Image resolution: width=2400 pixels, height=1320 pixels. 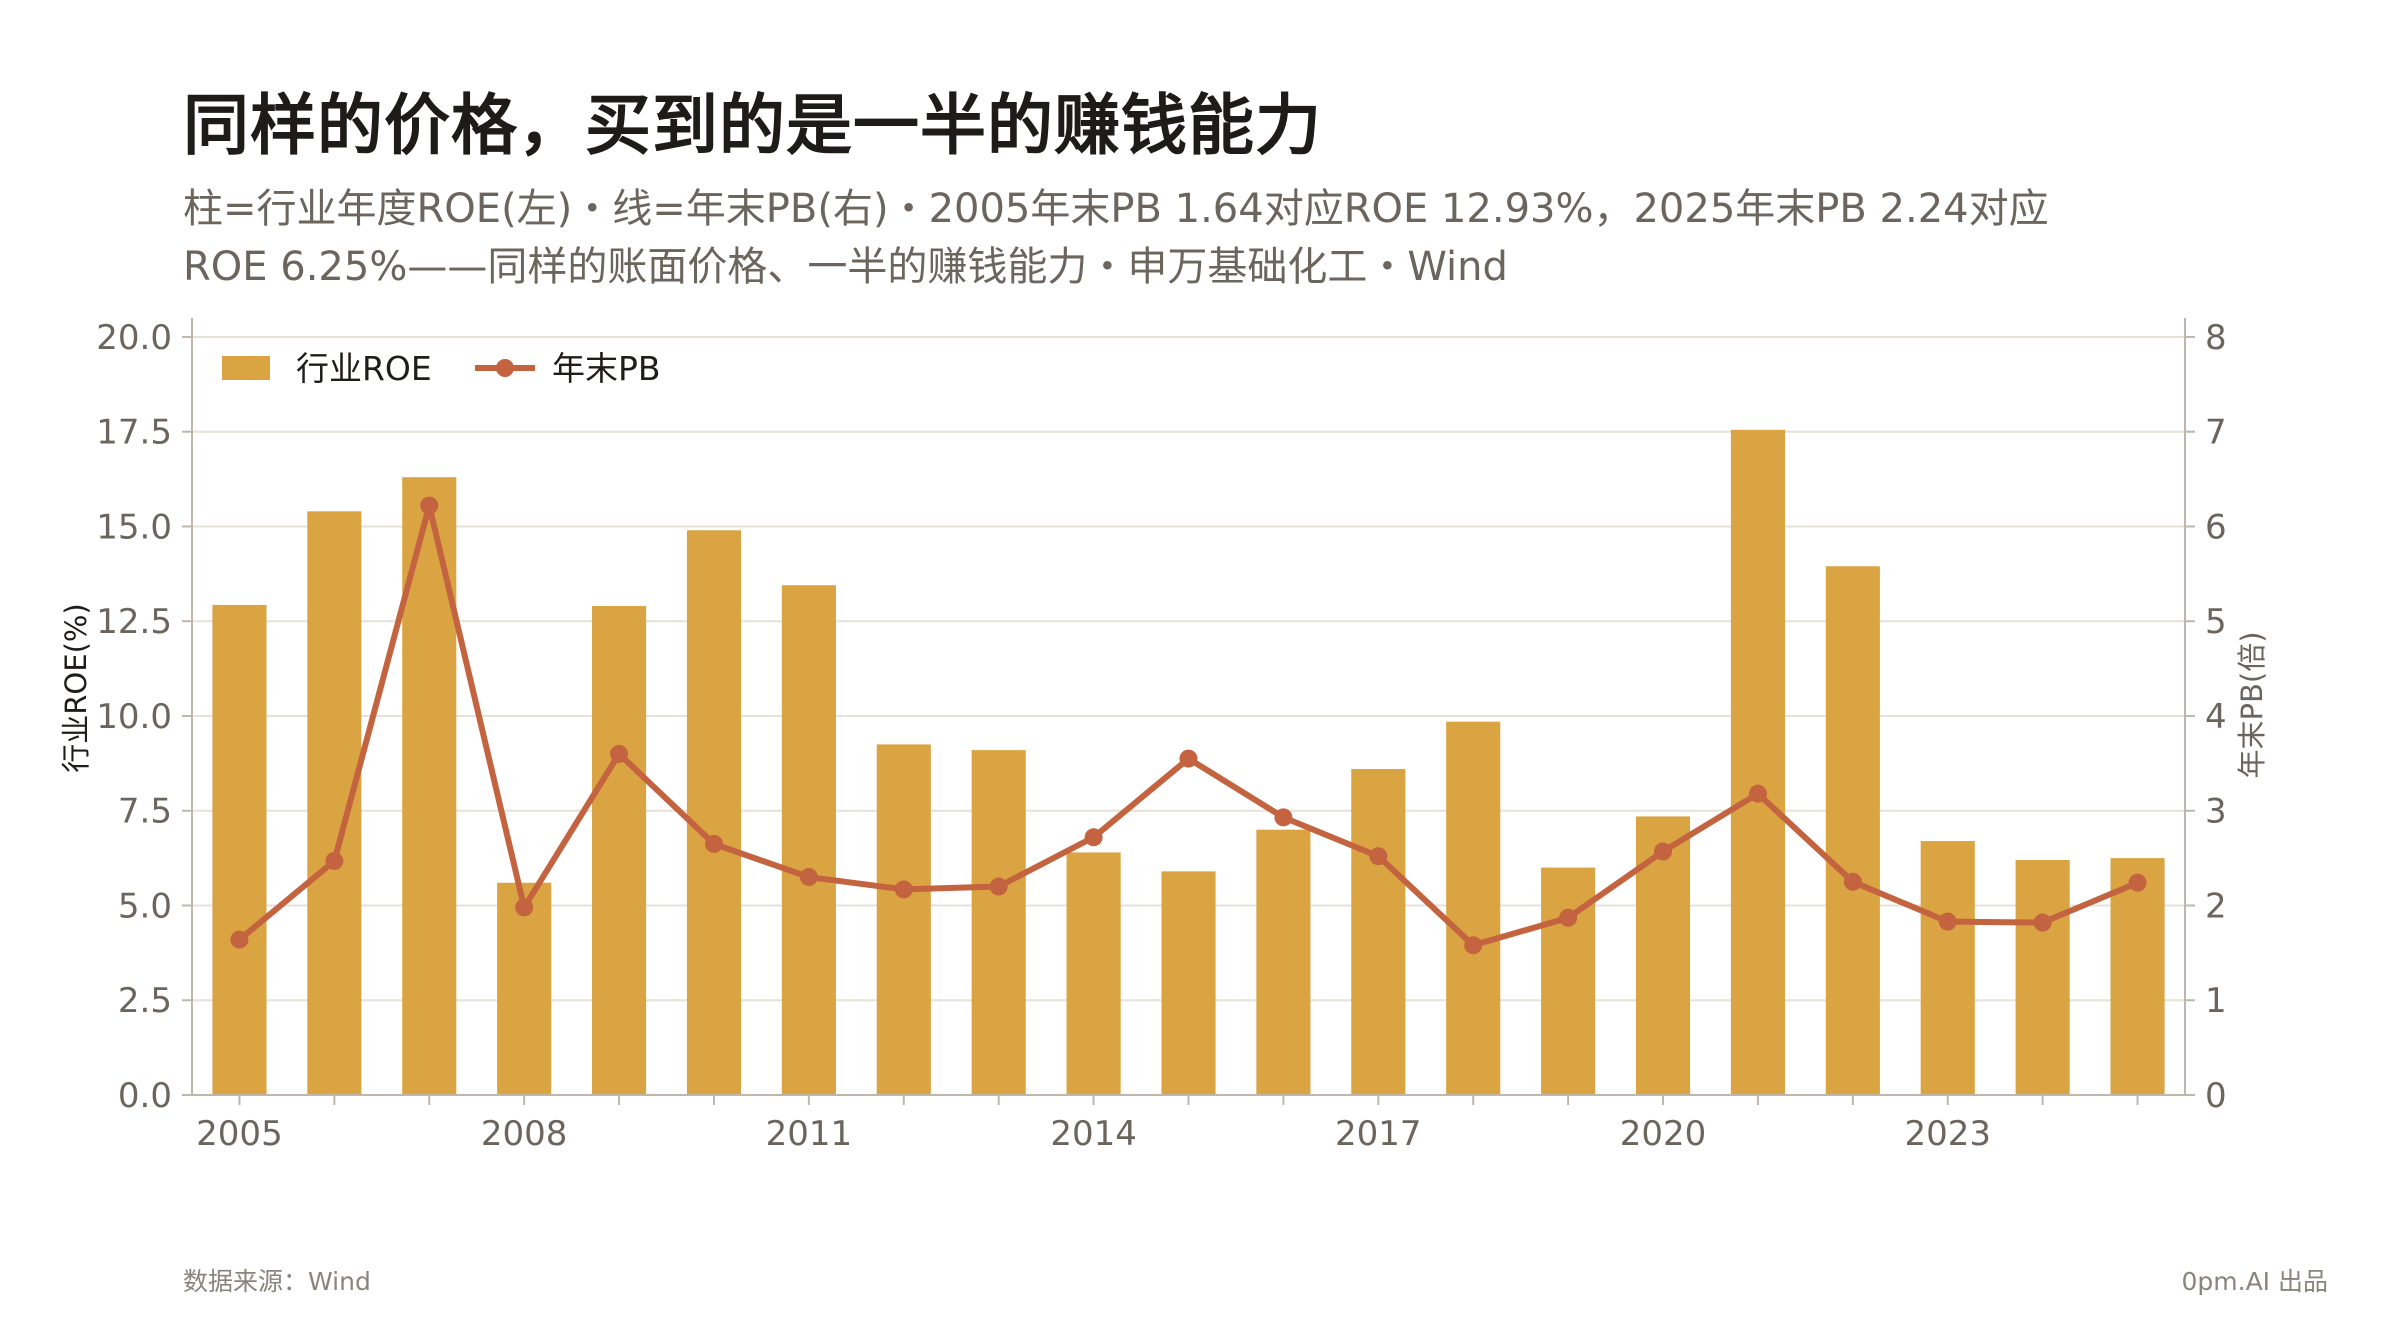 I want to click on x-tick-label: 2005, so click(x=239, y=1134).